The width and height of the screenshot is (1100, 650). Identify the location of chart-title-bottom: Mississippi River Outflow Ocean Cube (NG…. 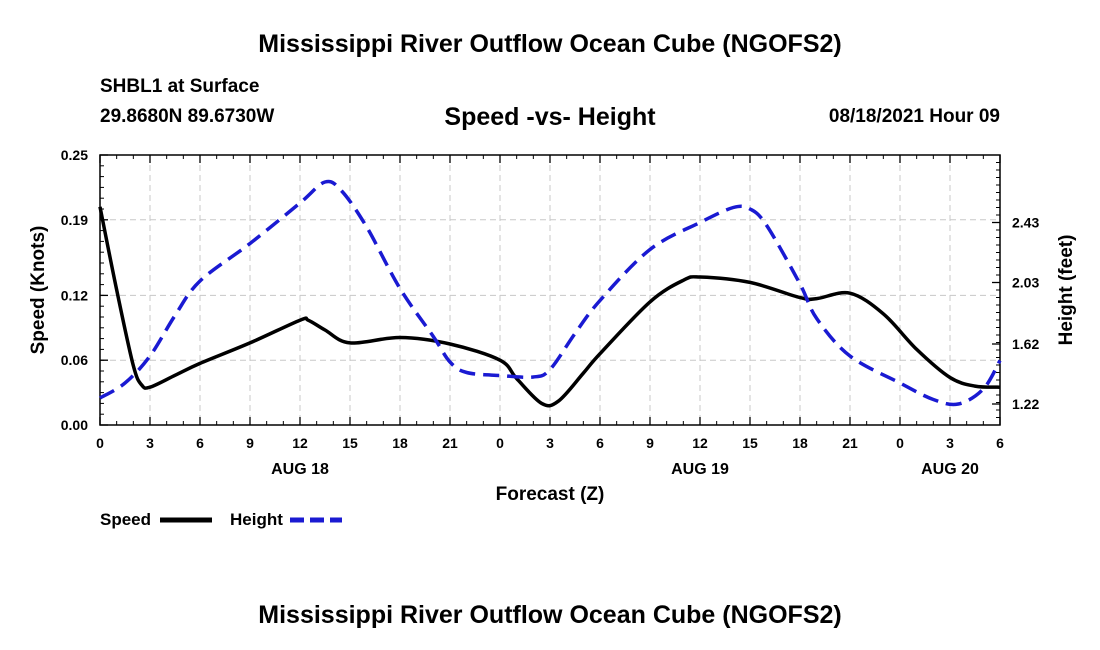
(550, 615).